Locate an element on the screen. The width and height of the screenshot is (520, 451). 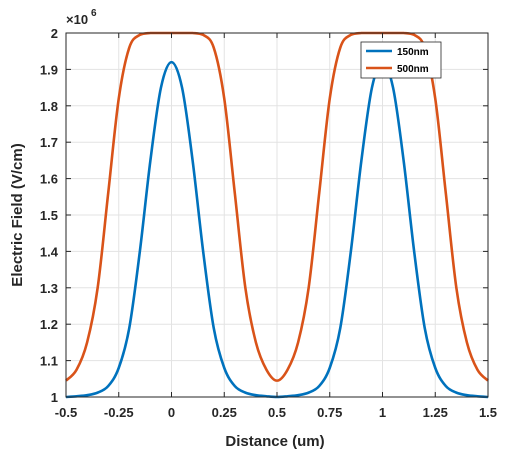
y-tick-label: 1.4 is located at coordinates (49, 251).